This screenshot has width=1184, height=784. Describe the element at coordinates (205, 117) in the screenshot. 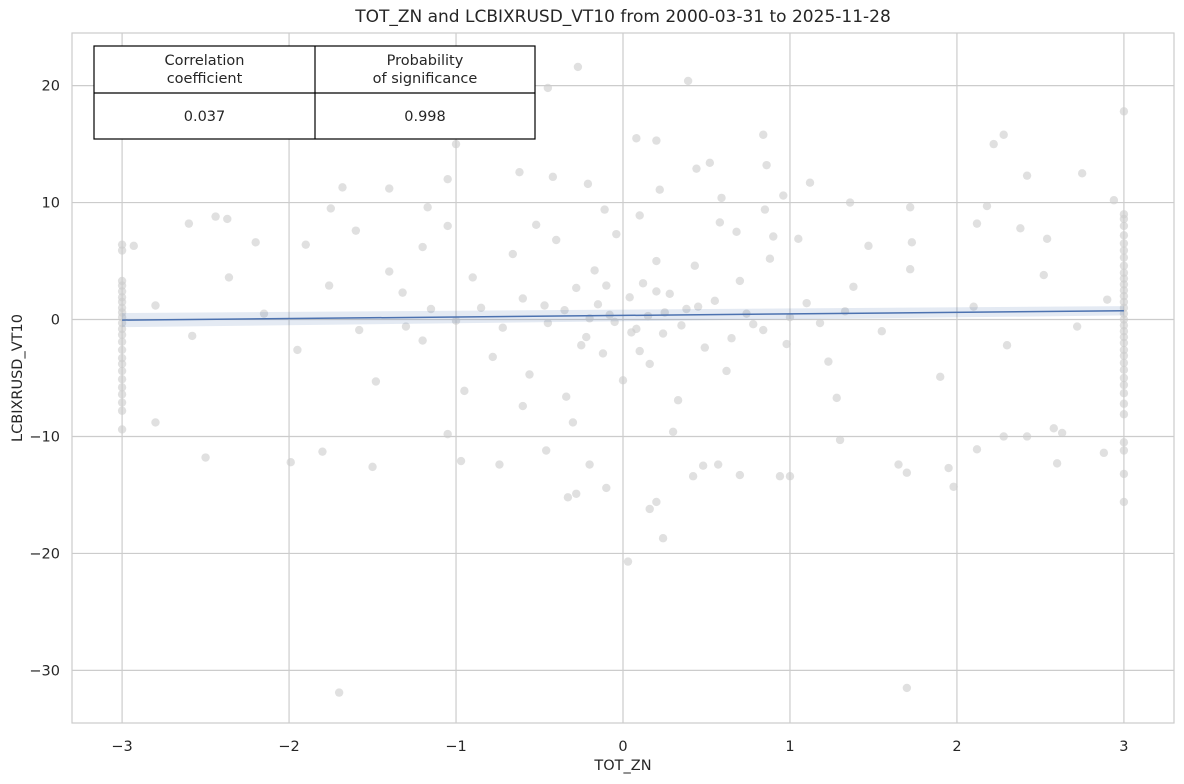

I see `table-value: 0.037` at that location.